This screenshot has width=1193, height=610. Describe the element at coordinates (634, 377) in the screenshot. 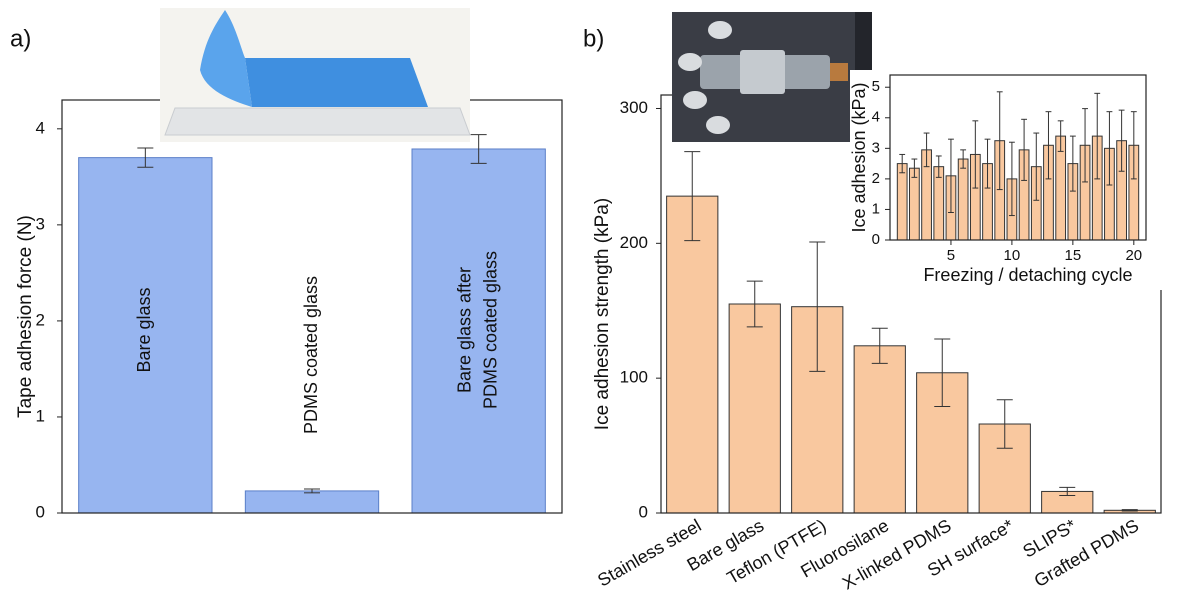

I see `y-tick-label: 100` at that location.